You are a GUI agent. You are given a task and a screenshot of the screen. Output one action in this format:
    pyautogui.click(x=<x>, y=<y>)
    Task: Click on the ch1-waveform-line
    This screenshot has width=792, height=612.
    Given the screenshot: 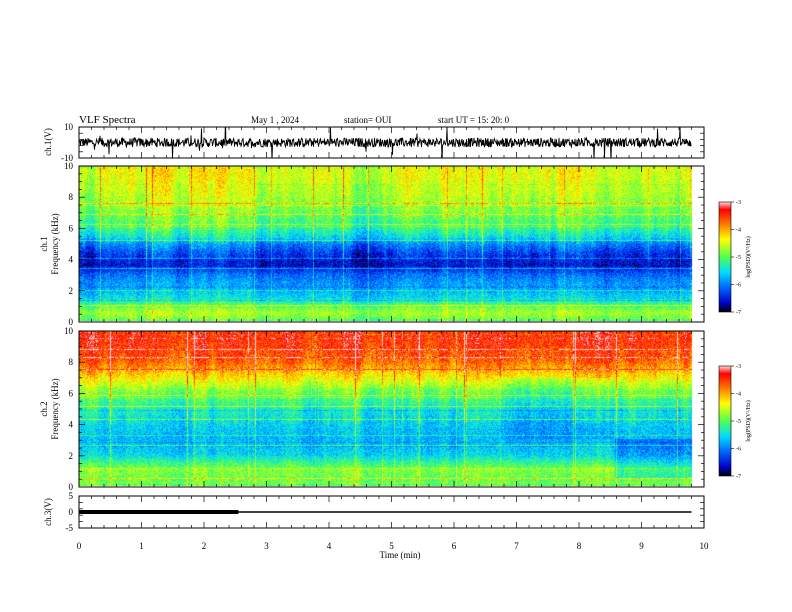 What is the action you would take?
    pyautogui.click(x=385, y=142)
    